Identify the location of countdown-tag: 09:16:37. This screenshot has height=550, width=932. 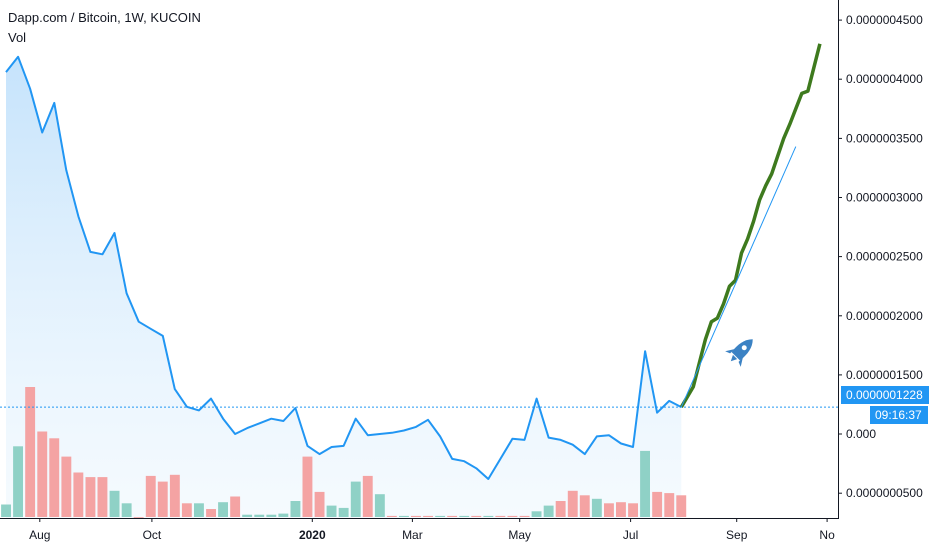
(899, 415).